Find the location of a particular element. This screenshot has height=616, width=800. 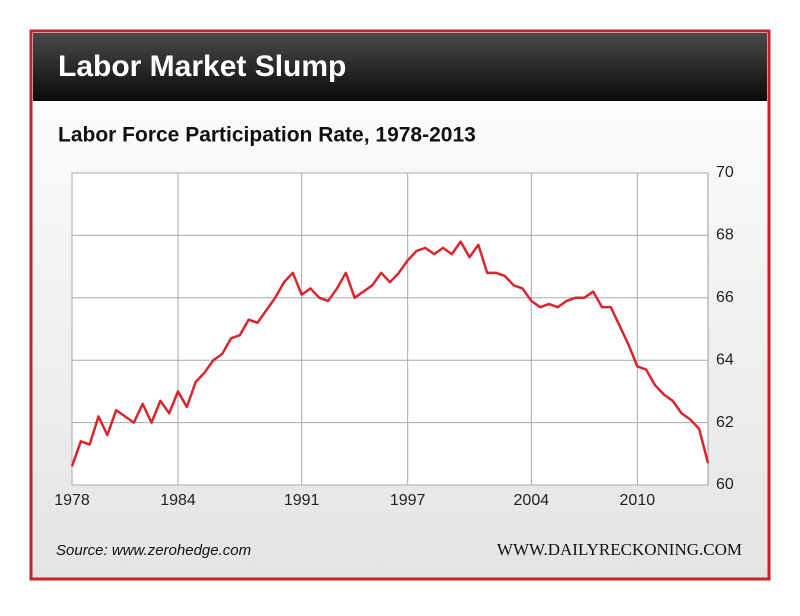

x-tick-label: 1978 is located at coordinates (72, 500).